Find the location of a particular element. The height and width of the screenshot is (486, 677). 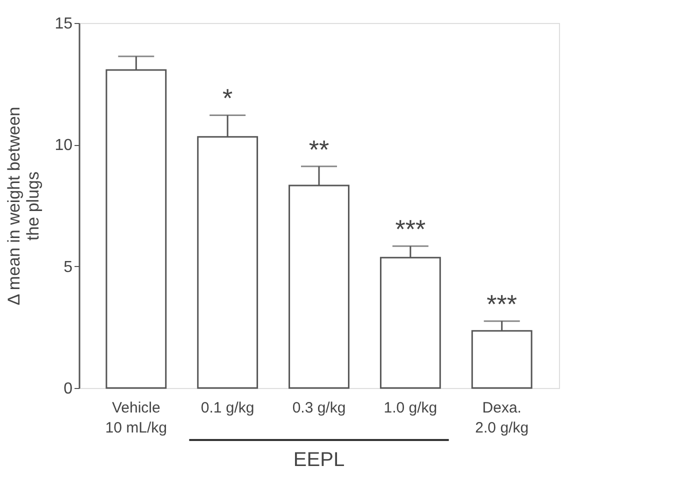

x-tick-label: Vehicle 10 mL/kg is located at coordinates (136, 418).